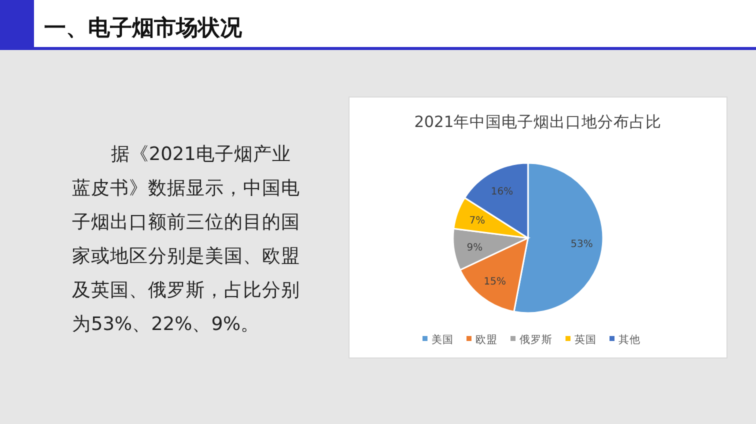 The width and height of the screenshot is (756, 424). What do you see at coordinates (143, 28) in the screenshot?
I see `text: 一、电子烟市场状况` at bounding box center [143, 28].